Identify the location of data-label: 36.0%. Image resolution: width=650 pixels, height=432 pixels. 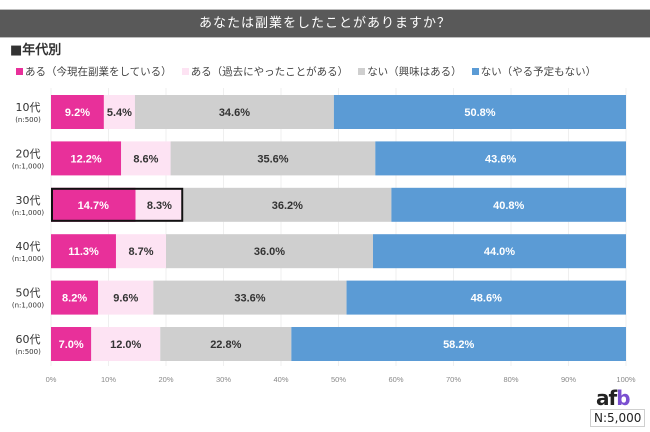
(269, 252).